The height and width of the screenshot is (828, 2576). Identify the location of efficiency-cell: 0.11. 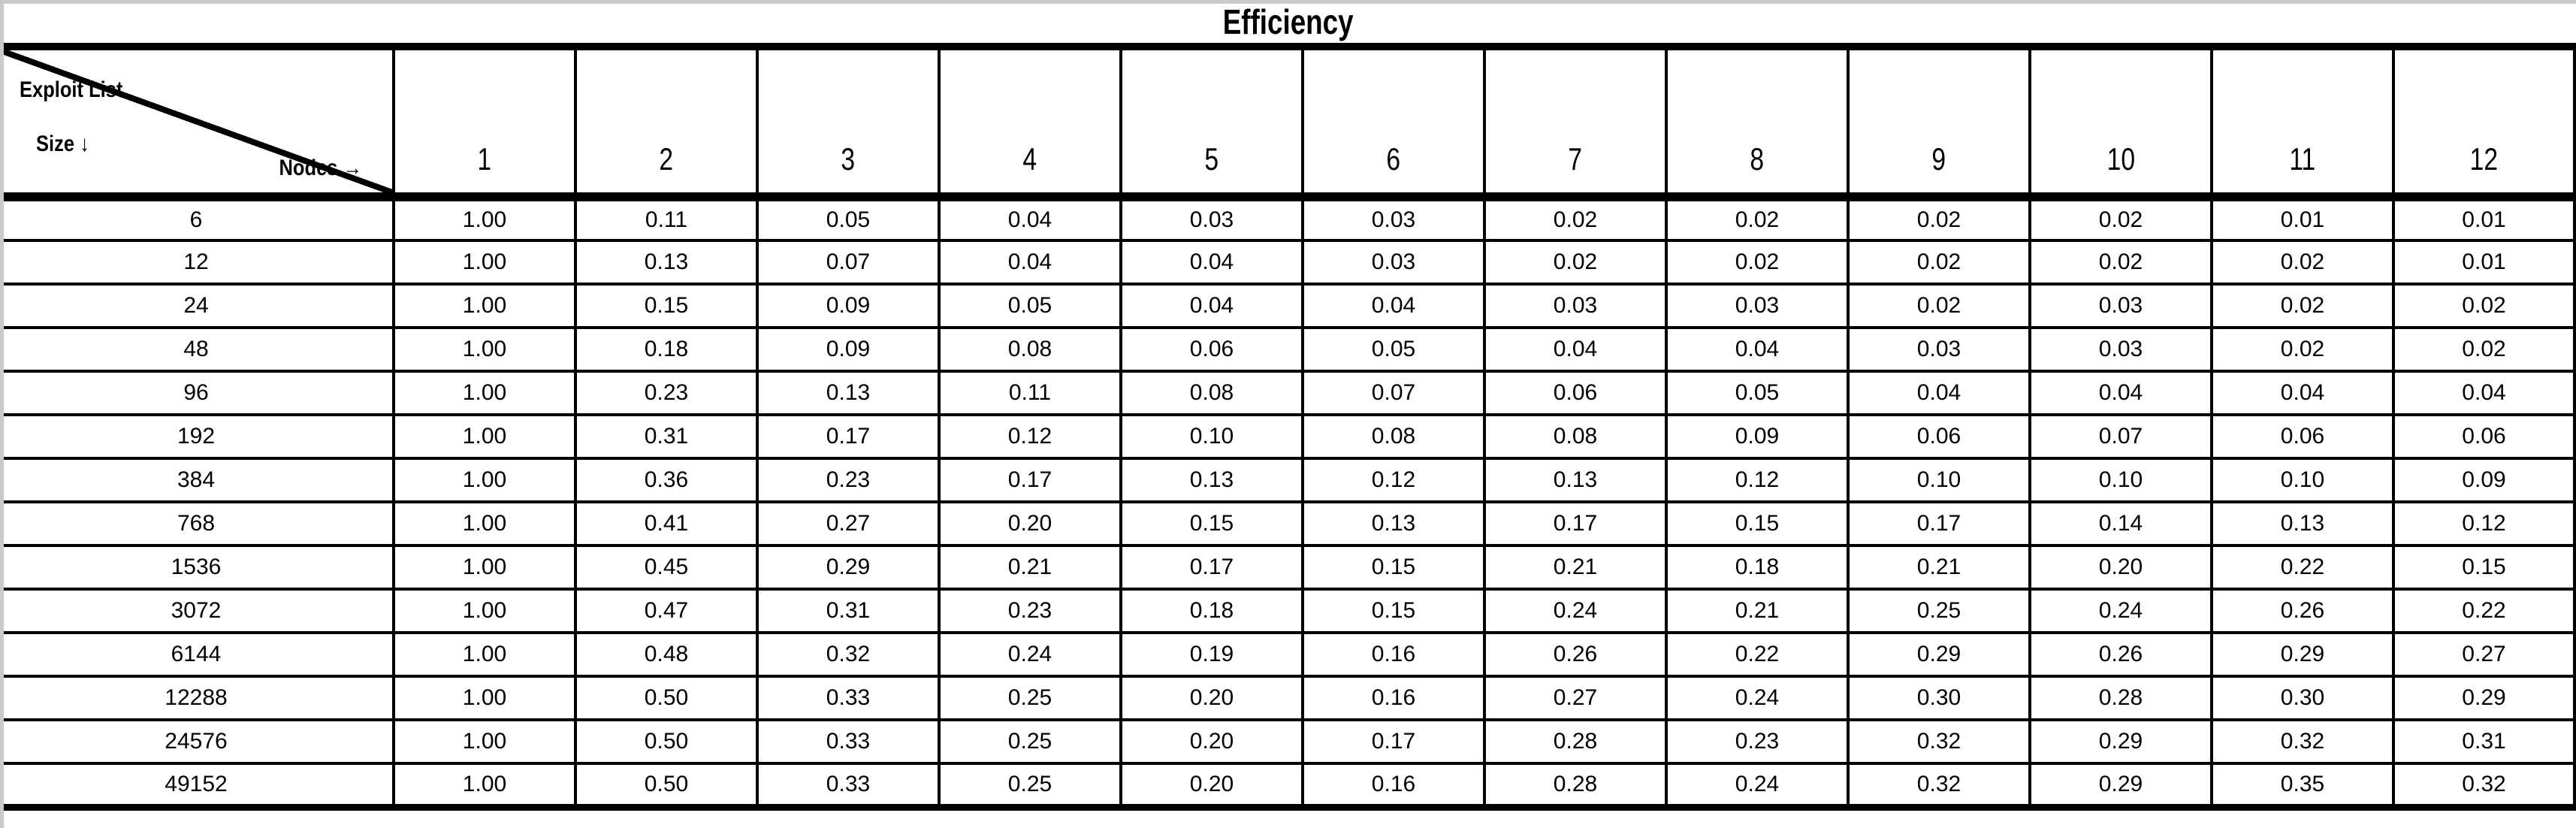
(666, 218).